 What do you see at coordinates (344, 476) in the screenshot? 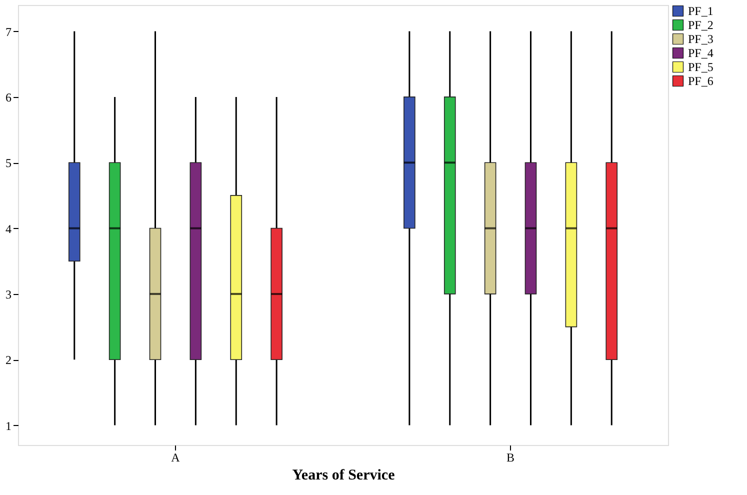
I see `x-axis-title: Years of Service` at bounding box center [344, 476].